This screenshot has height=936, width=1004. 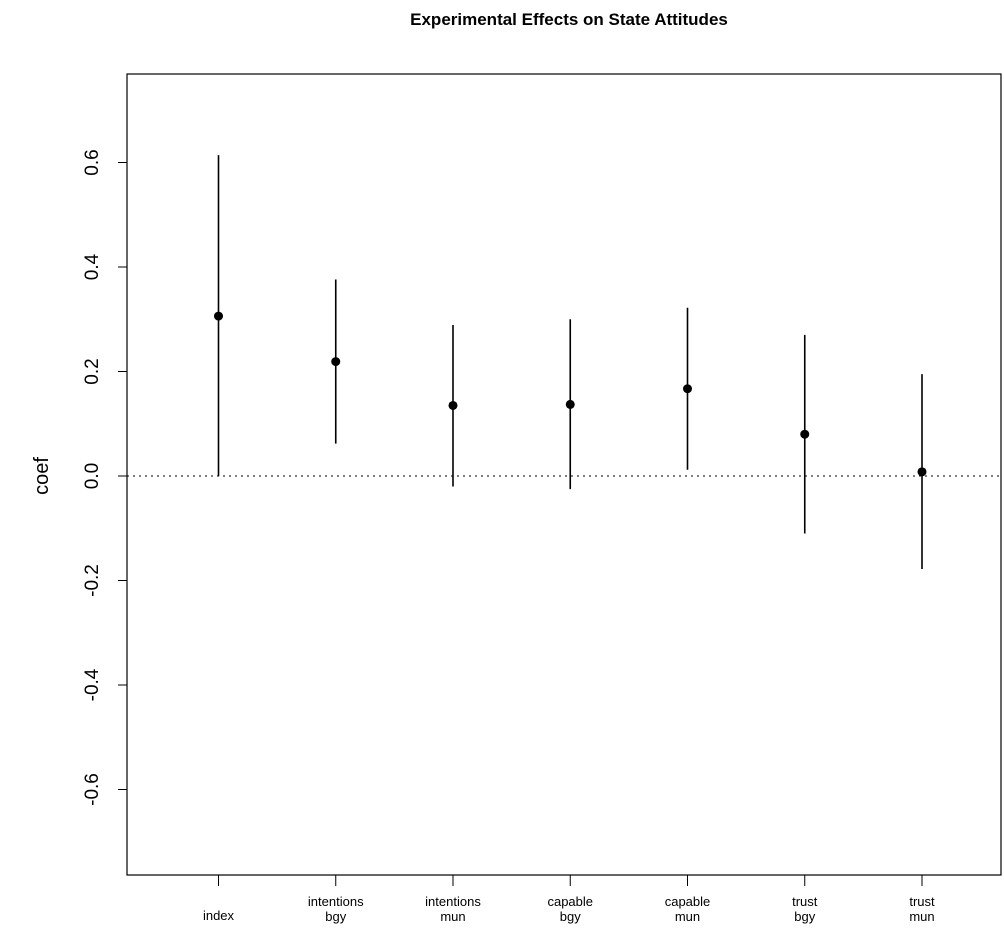 I want to click on x-tick-label: index, so click(x=219, y=915).